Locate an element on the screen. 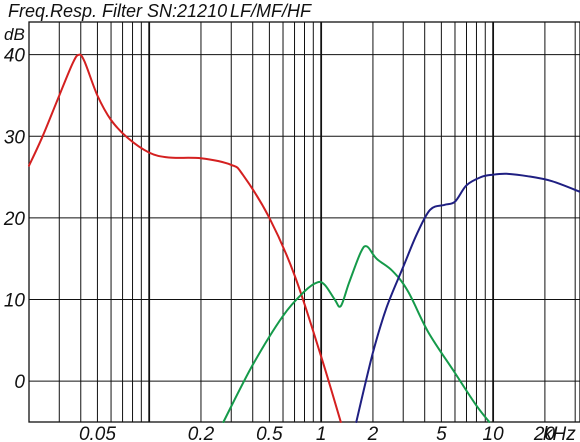  x-tick-label: 20 is located at coordinates (544, 433).